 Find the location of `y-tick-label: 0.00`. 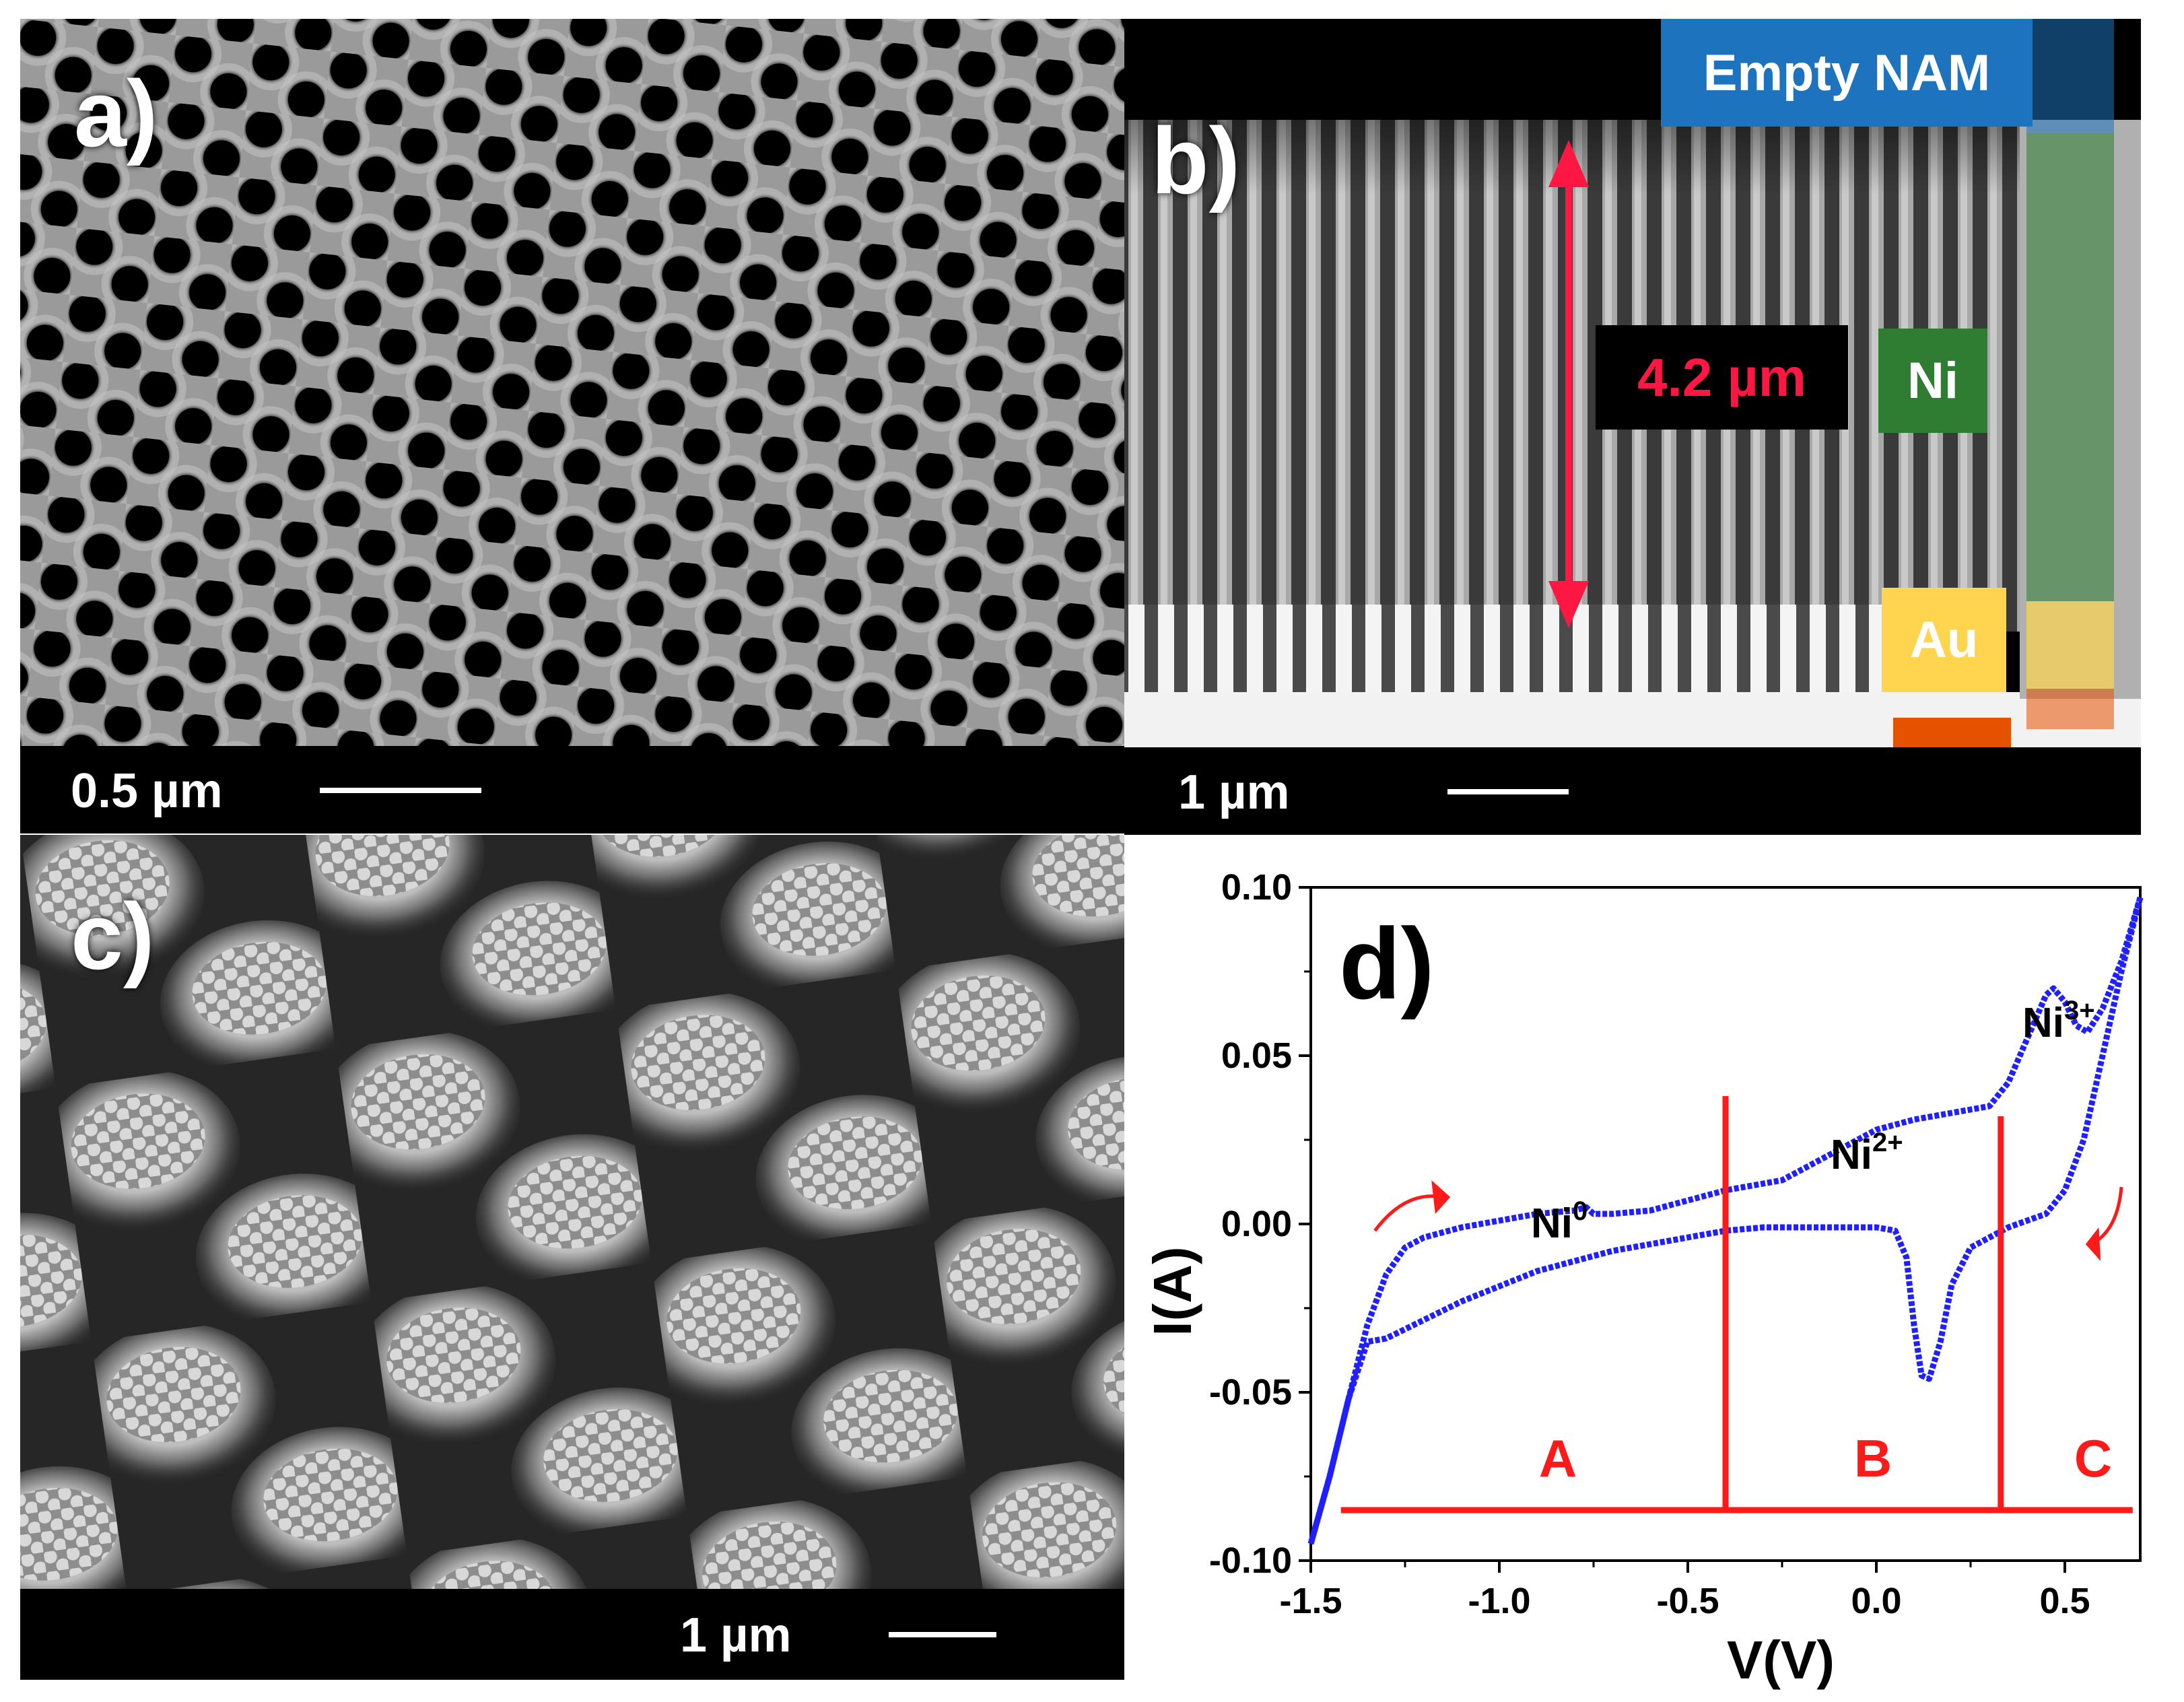

y-tick-label: 0.00 is located at coordinates (1256, 1224).